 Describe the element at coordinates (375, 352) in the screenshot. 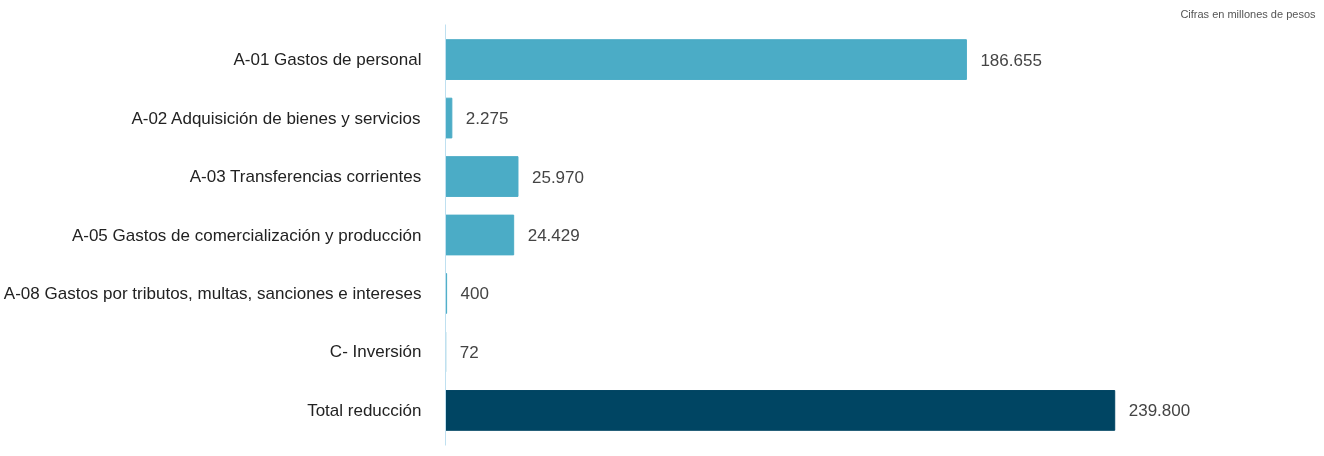

I see `y-tick-label: C- Inversión` at that location.